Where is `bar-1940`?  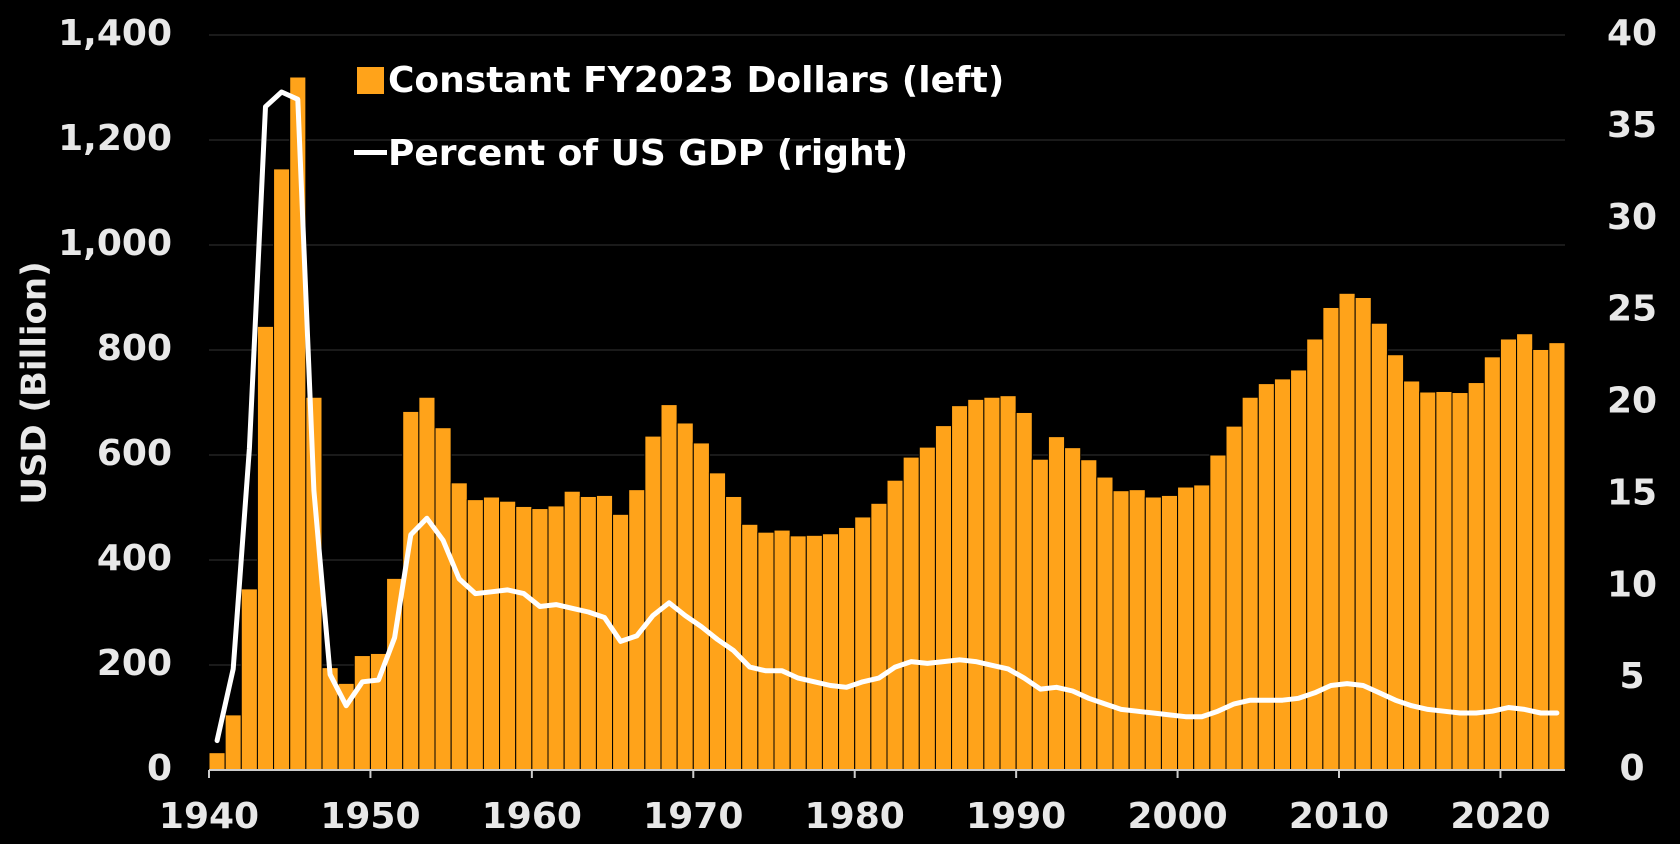
bar-1940 is located at coordinates (217, 761).